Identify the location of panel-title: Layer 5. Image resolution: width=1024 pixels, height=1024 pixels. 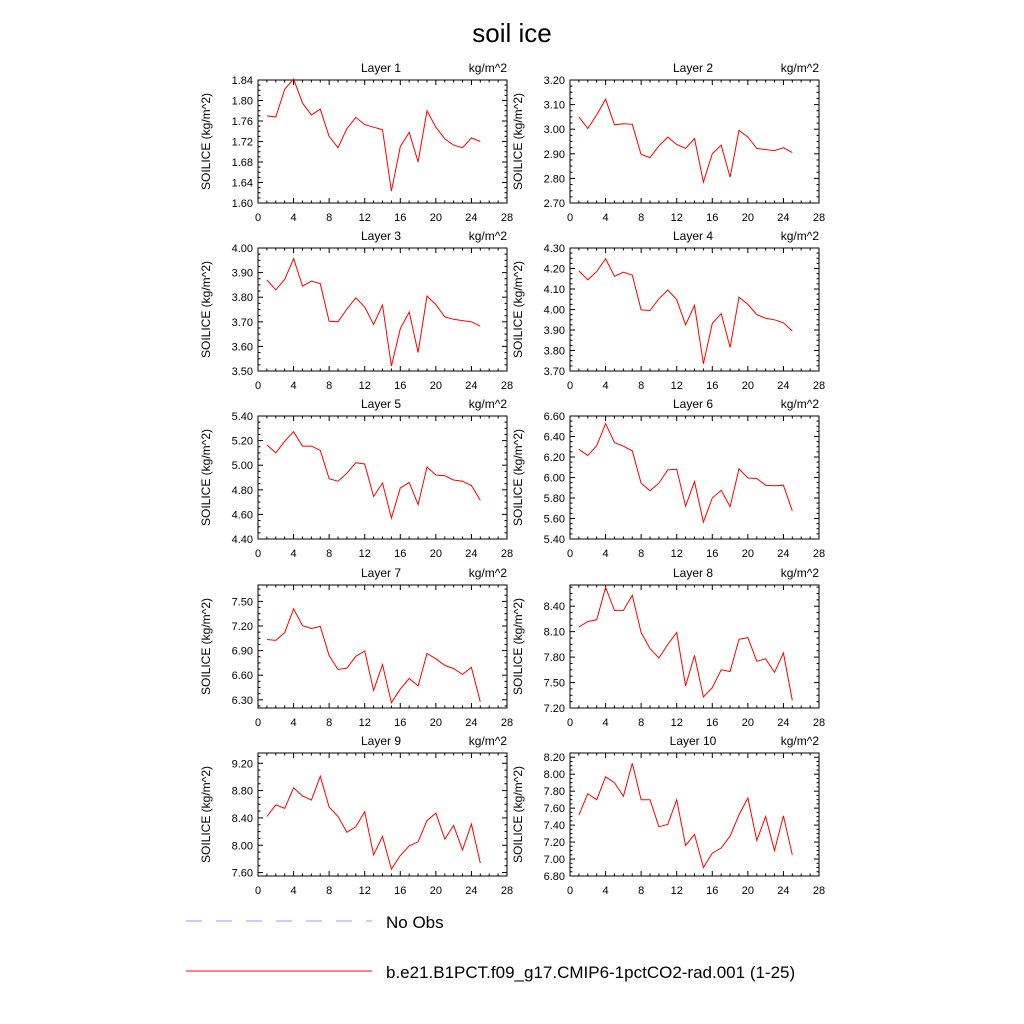
(381, 404).